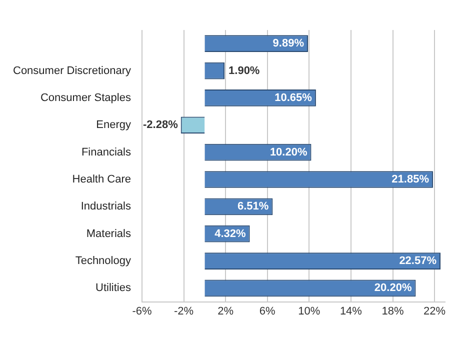 The height and width of the screenshot is (341, 467). Describe the element at coordinates (109, 234) in the screenshot. I see `y-tick-label: Materials` at that location.